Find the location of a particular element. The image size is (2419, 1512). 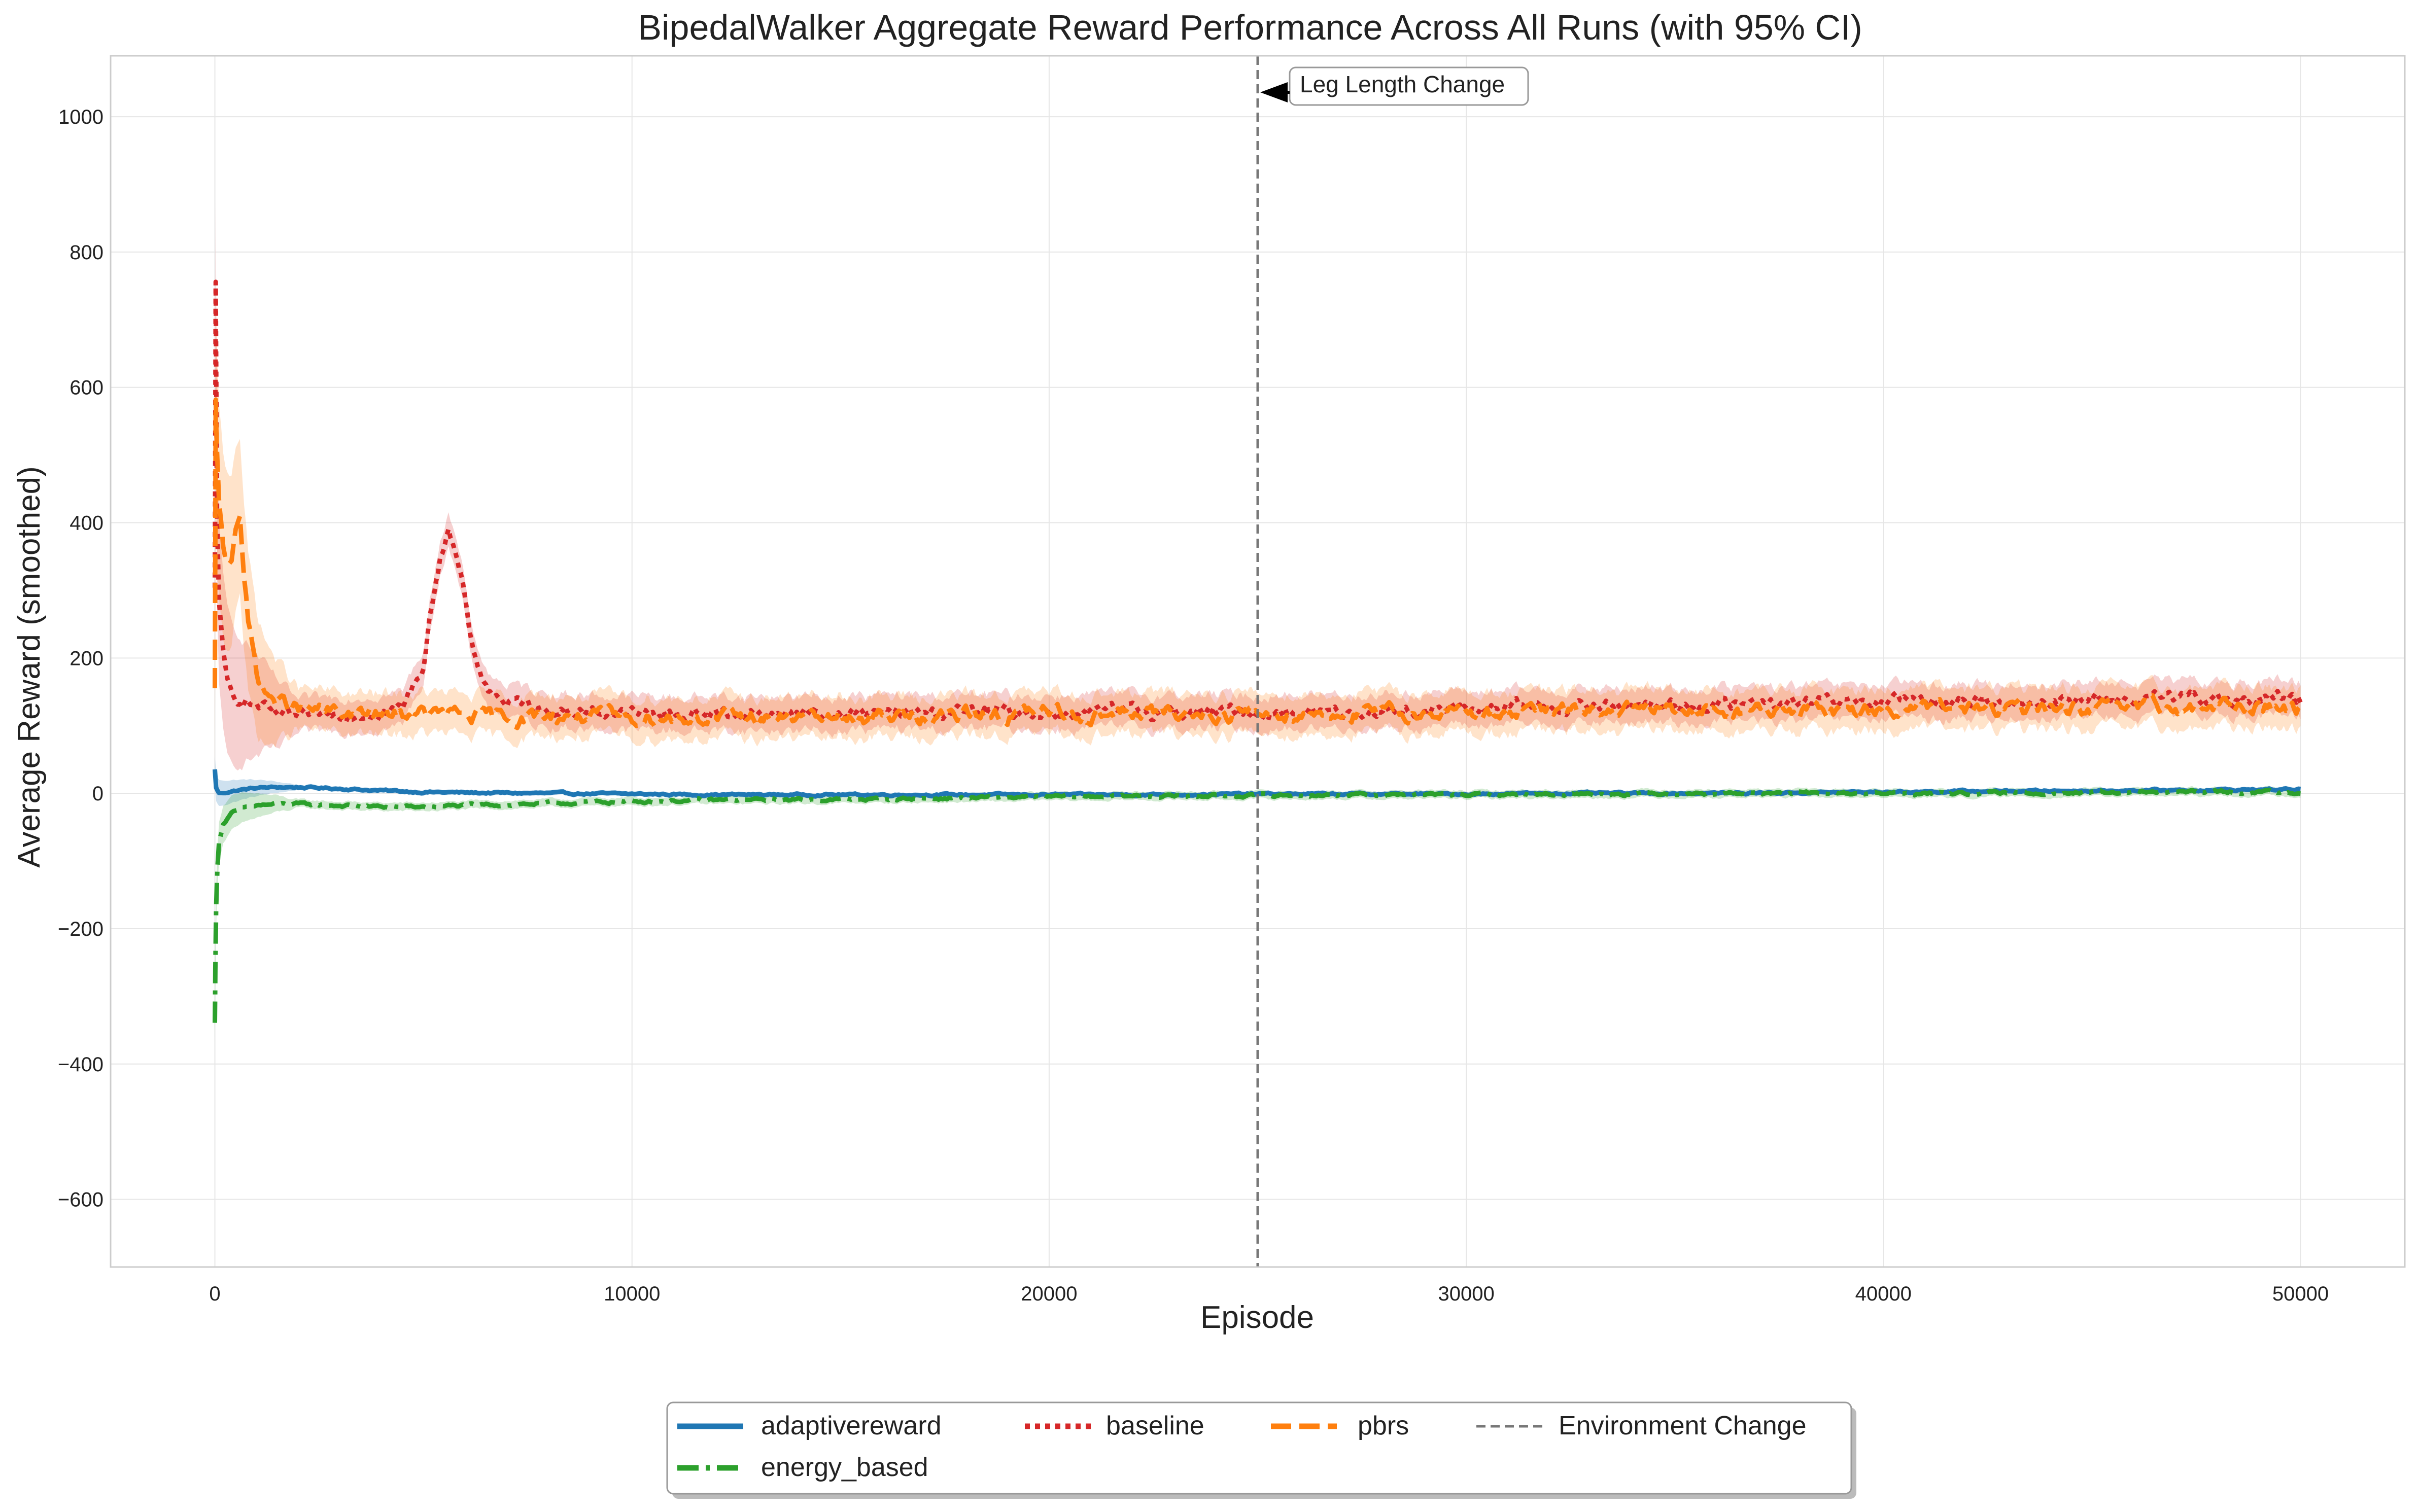

legend-label-environment-change: Environment Change is located at coordinates (1683, 1425).